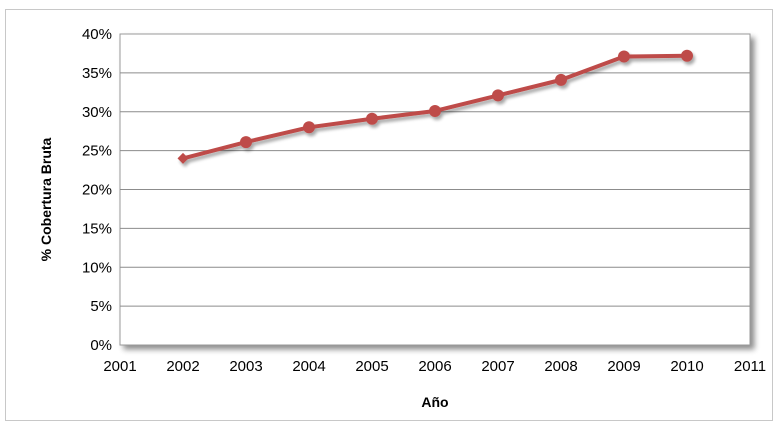 This screenshot has width=782, height=428. I want to click on x-tick-label: 2005, so click(371, 366).